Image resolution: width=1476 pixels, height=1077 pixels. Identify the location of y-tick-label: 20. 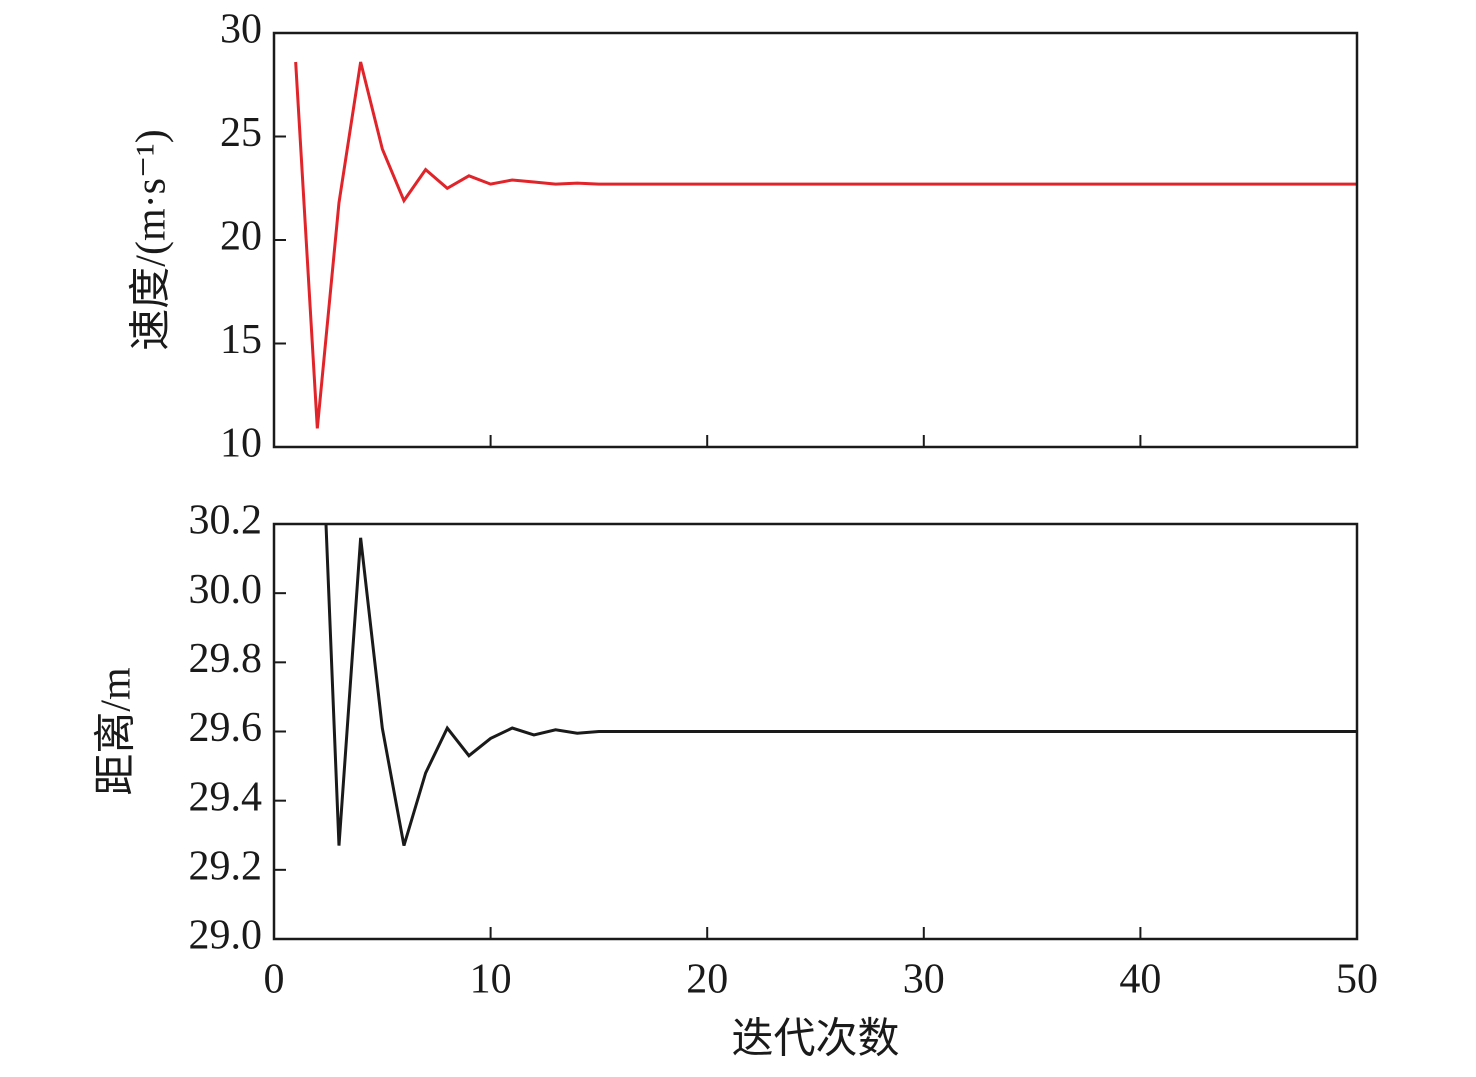
(241, 237).